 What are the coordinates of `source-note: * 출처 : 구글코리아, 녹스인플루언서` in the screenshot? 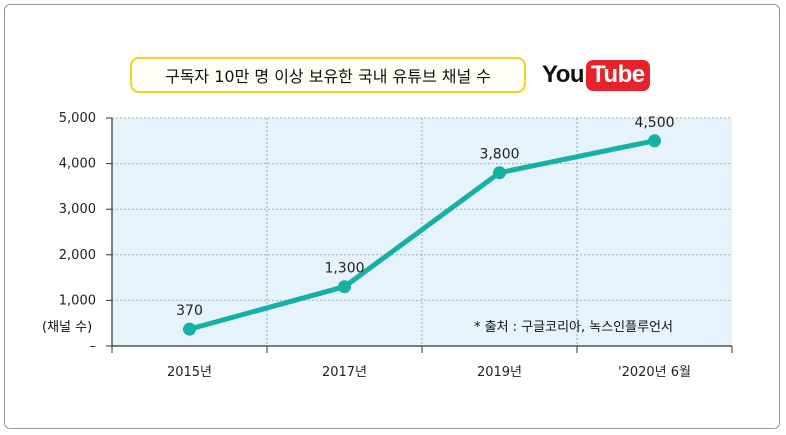 It's located at (573, 327).